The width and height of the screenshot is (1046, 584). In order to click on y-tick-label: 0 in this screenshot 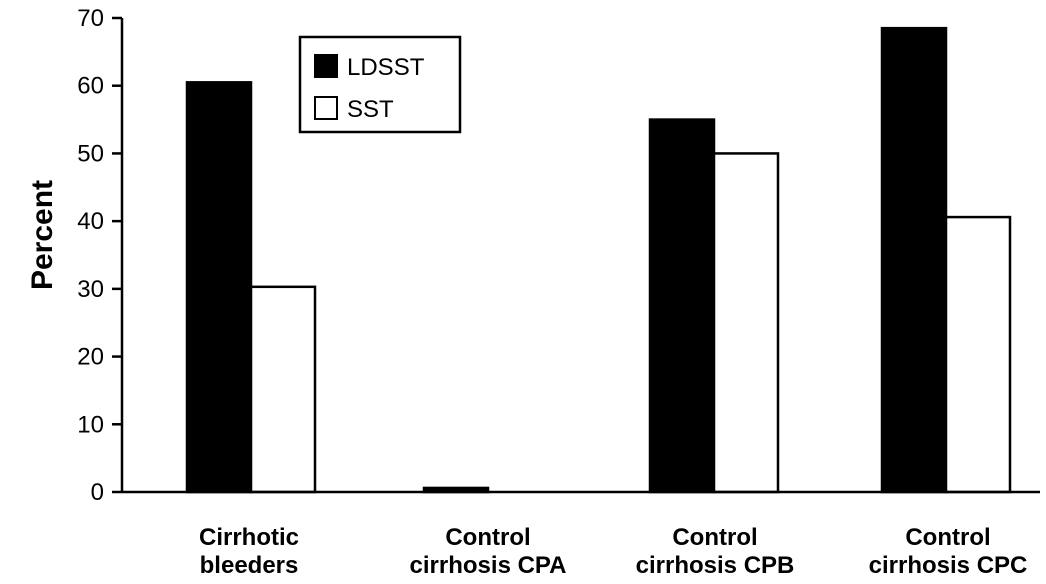, I will do `click(97, 492)`.